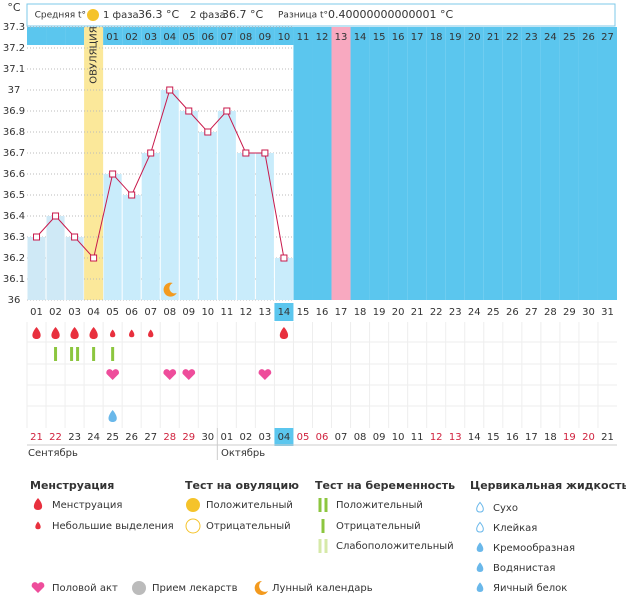 The width and height of the screenshot is (626, 599). Describe the element at coordinates (436, 312) in the screenshot. I see `day-label: 22` at that location.